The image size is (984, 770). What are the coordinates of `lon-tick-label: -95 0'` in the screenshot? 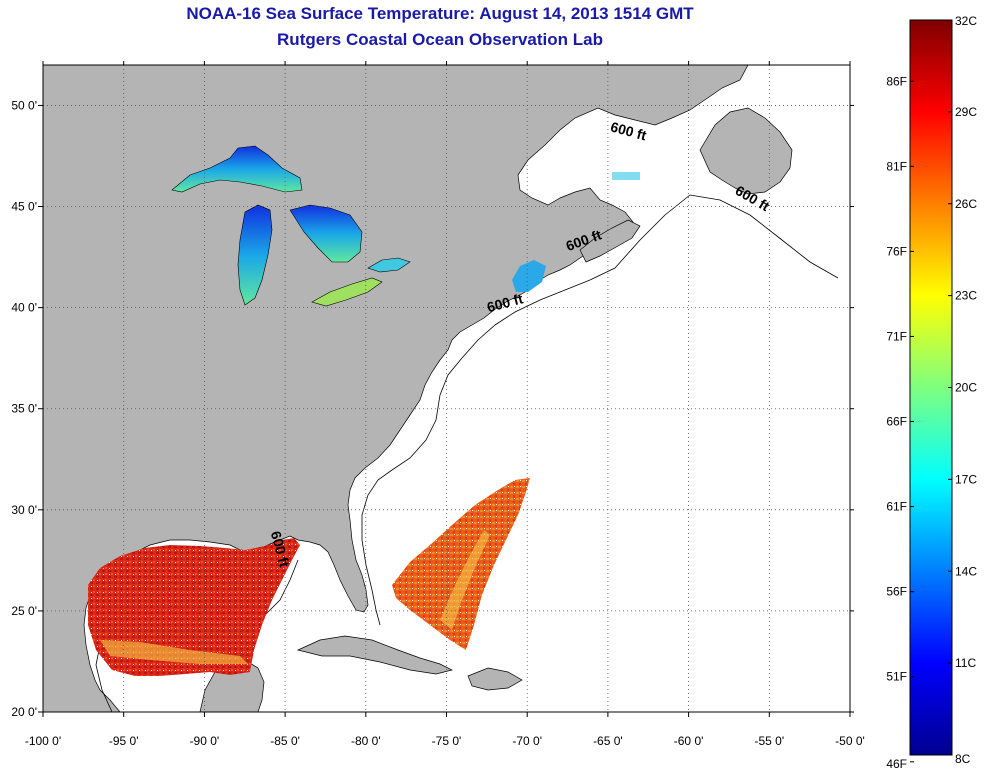 It's located at (124, 741).